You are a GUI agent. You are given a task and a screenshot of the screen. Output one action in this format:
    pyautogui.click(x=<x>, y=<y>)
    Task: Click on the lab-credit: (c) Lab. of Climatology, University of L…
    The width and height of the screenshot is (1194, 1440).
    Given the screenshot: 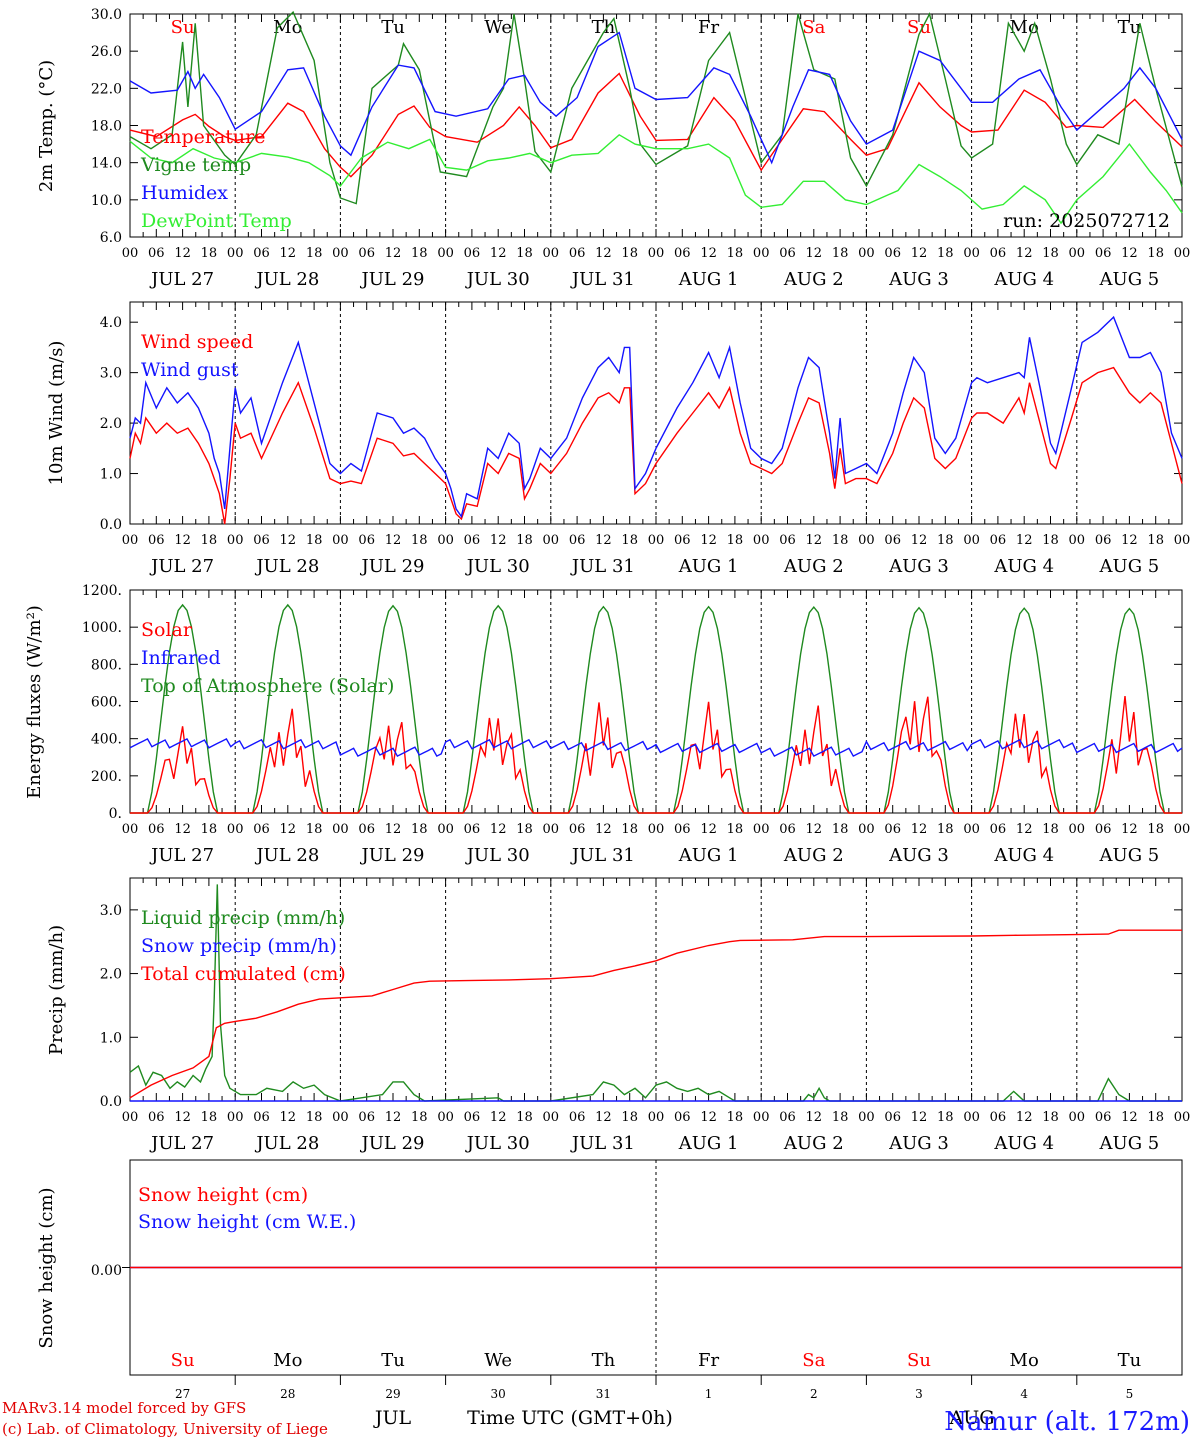 What is the action you would take?
    pyautogui.click(x=165, y=1429)
    